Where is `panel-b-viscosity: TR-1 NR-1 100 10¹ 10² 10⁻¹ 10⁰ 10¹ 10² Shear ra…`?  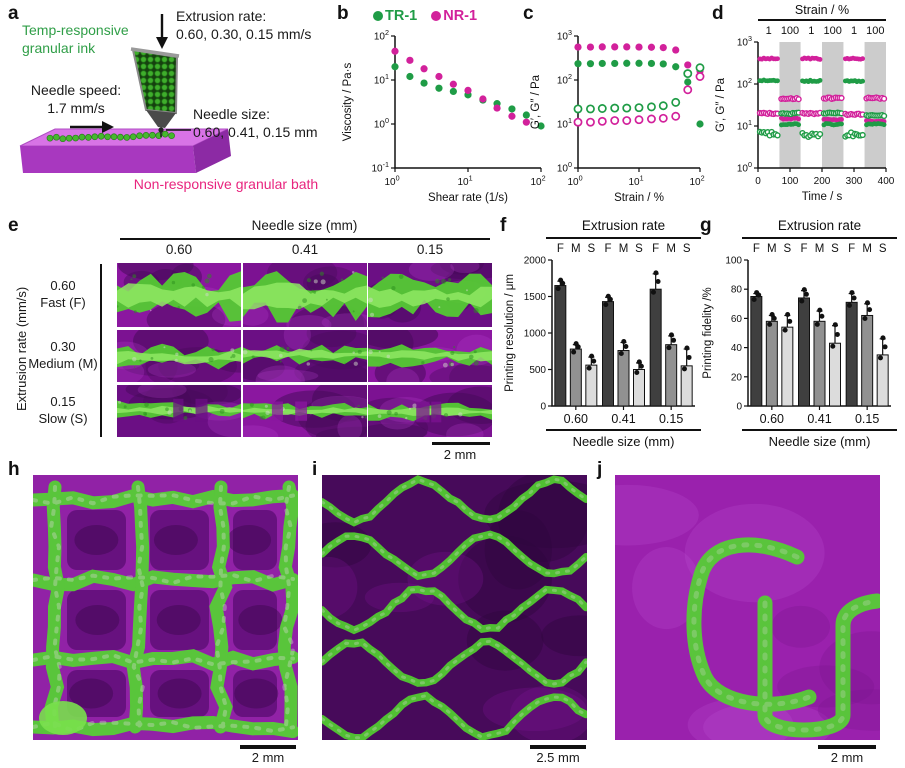 panel-b-viscosity: TR-1 NR-1 100 10¹ 10² 10⁻¹ 10⁰ 10¹ 10² Shear ra… is located at coordinates (442, 106).